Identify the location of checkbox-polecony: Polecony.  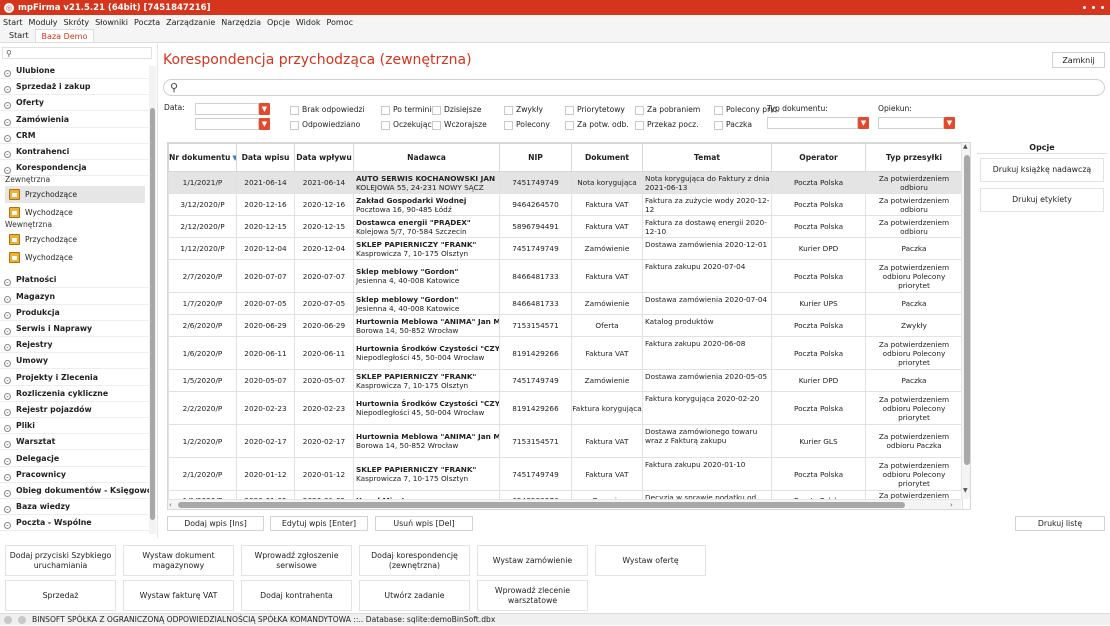
(527, 125).